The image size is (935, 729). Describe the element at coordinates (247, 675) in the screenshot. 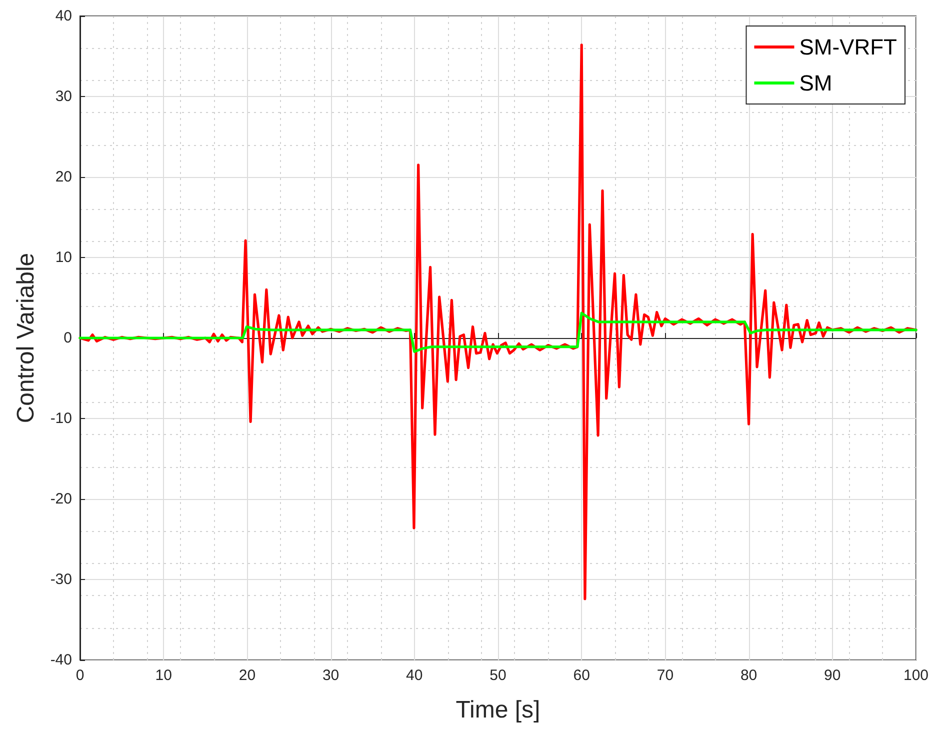

I see `x-tick-label: 20` at that location.